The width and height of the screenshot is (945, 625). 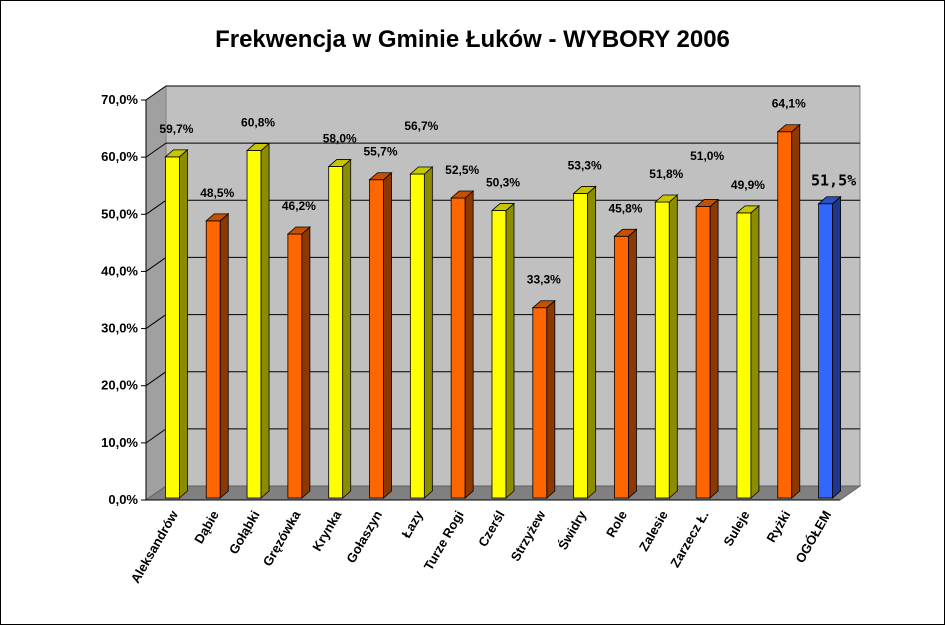 What do you see at coordinates (340, 139) in the screenshot?
I see `data-label: 58,0%` at bounding box center [340, 139].